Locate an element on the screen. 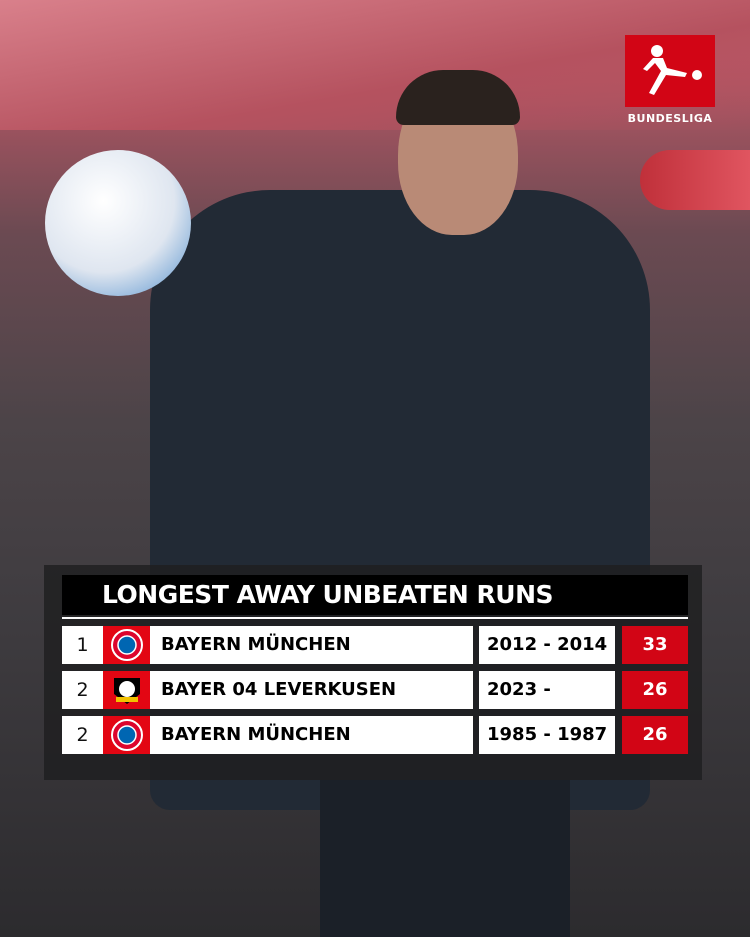  games-cell: 33 is located at coordinates (655, 645).